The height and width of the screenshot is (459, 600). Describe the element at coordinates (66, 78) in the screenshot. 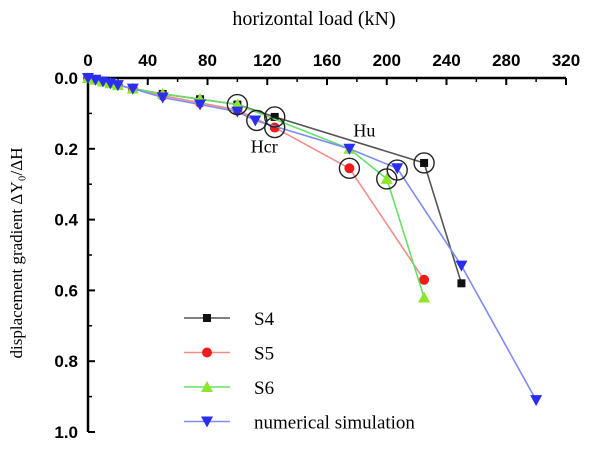

I see `y-tick-label: 0.0` at that location.